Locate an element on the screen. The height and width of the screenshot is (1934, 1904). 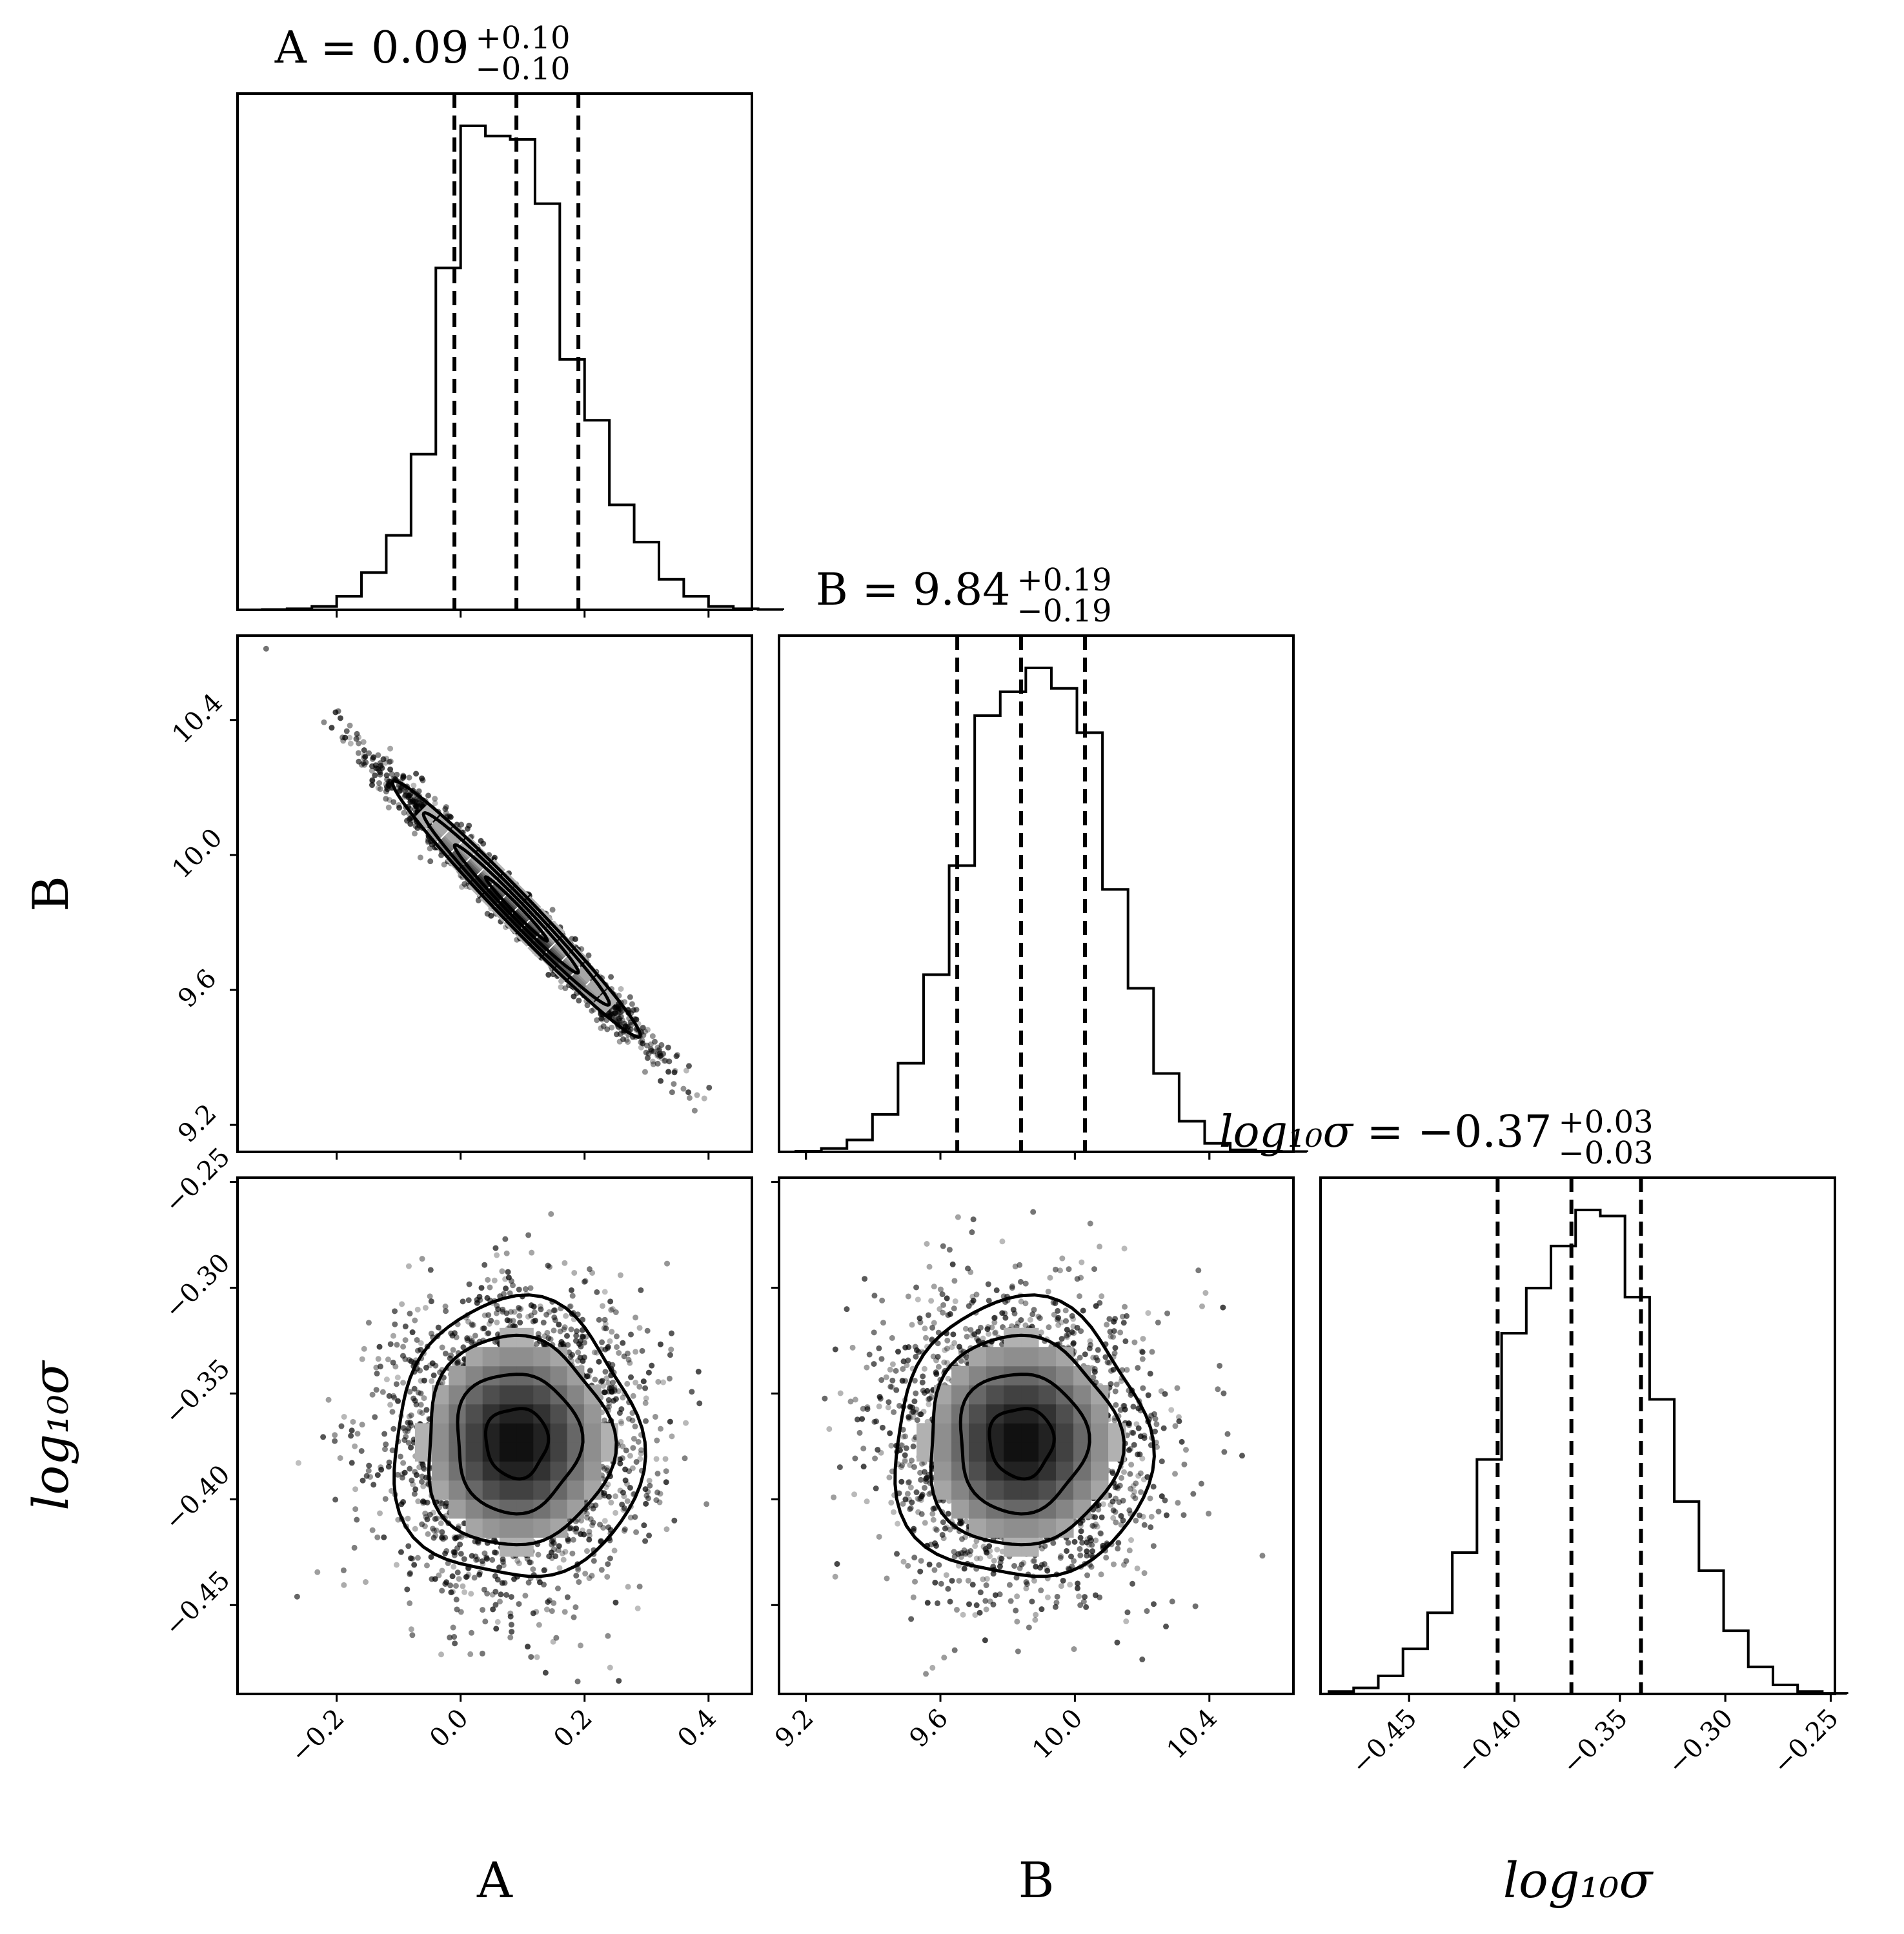
y-tick-label-log10sigma: −0.35 is located at coordinates (198, 1393).